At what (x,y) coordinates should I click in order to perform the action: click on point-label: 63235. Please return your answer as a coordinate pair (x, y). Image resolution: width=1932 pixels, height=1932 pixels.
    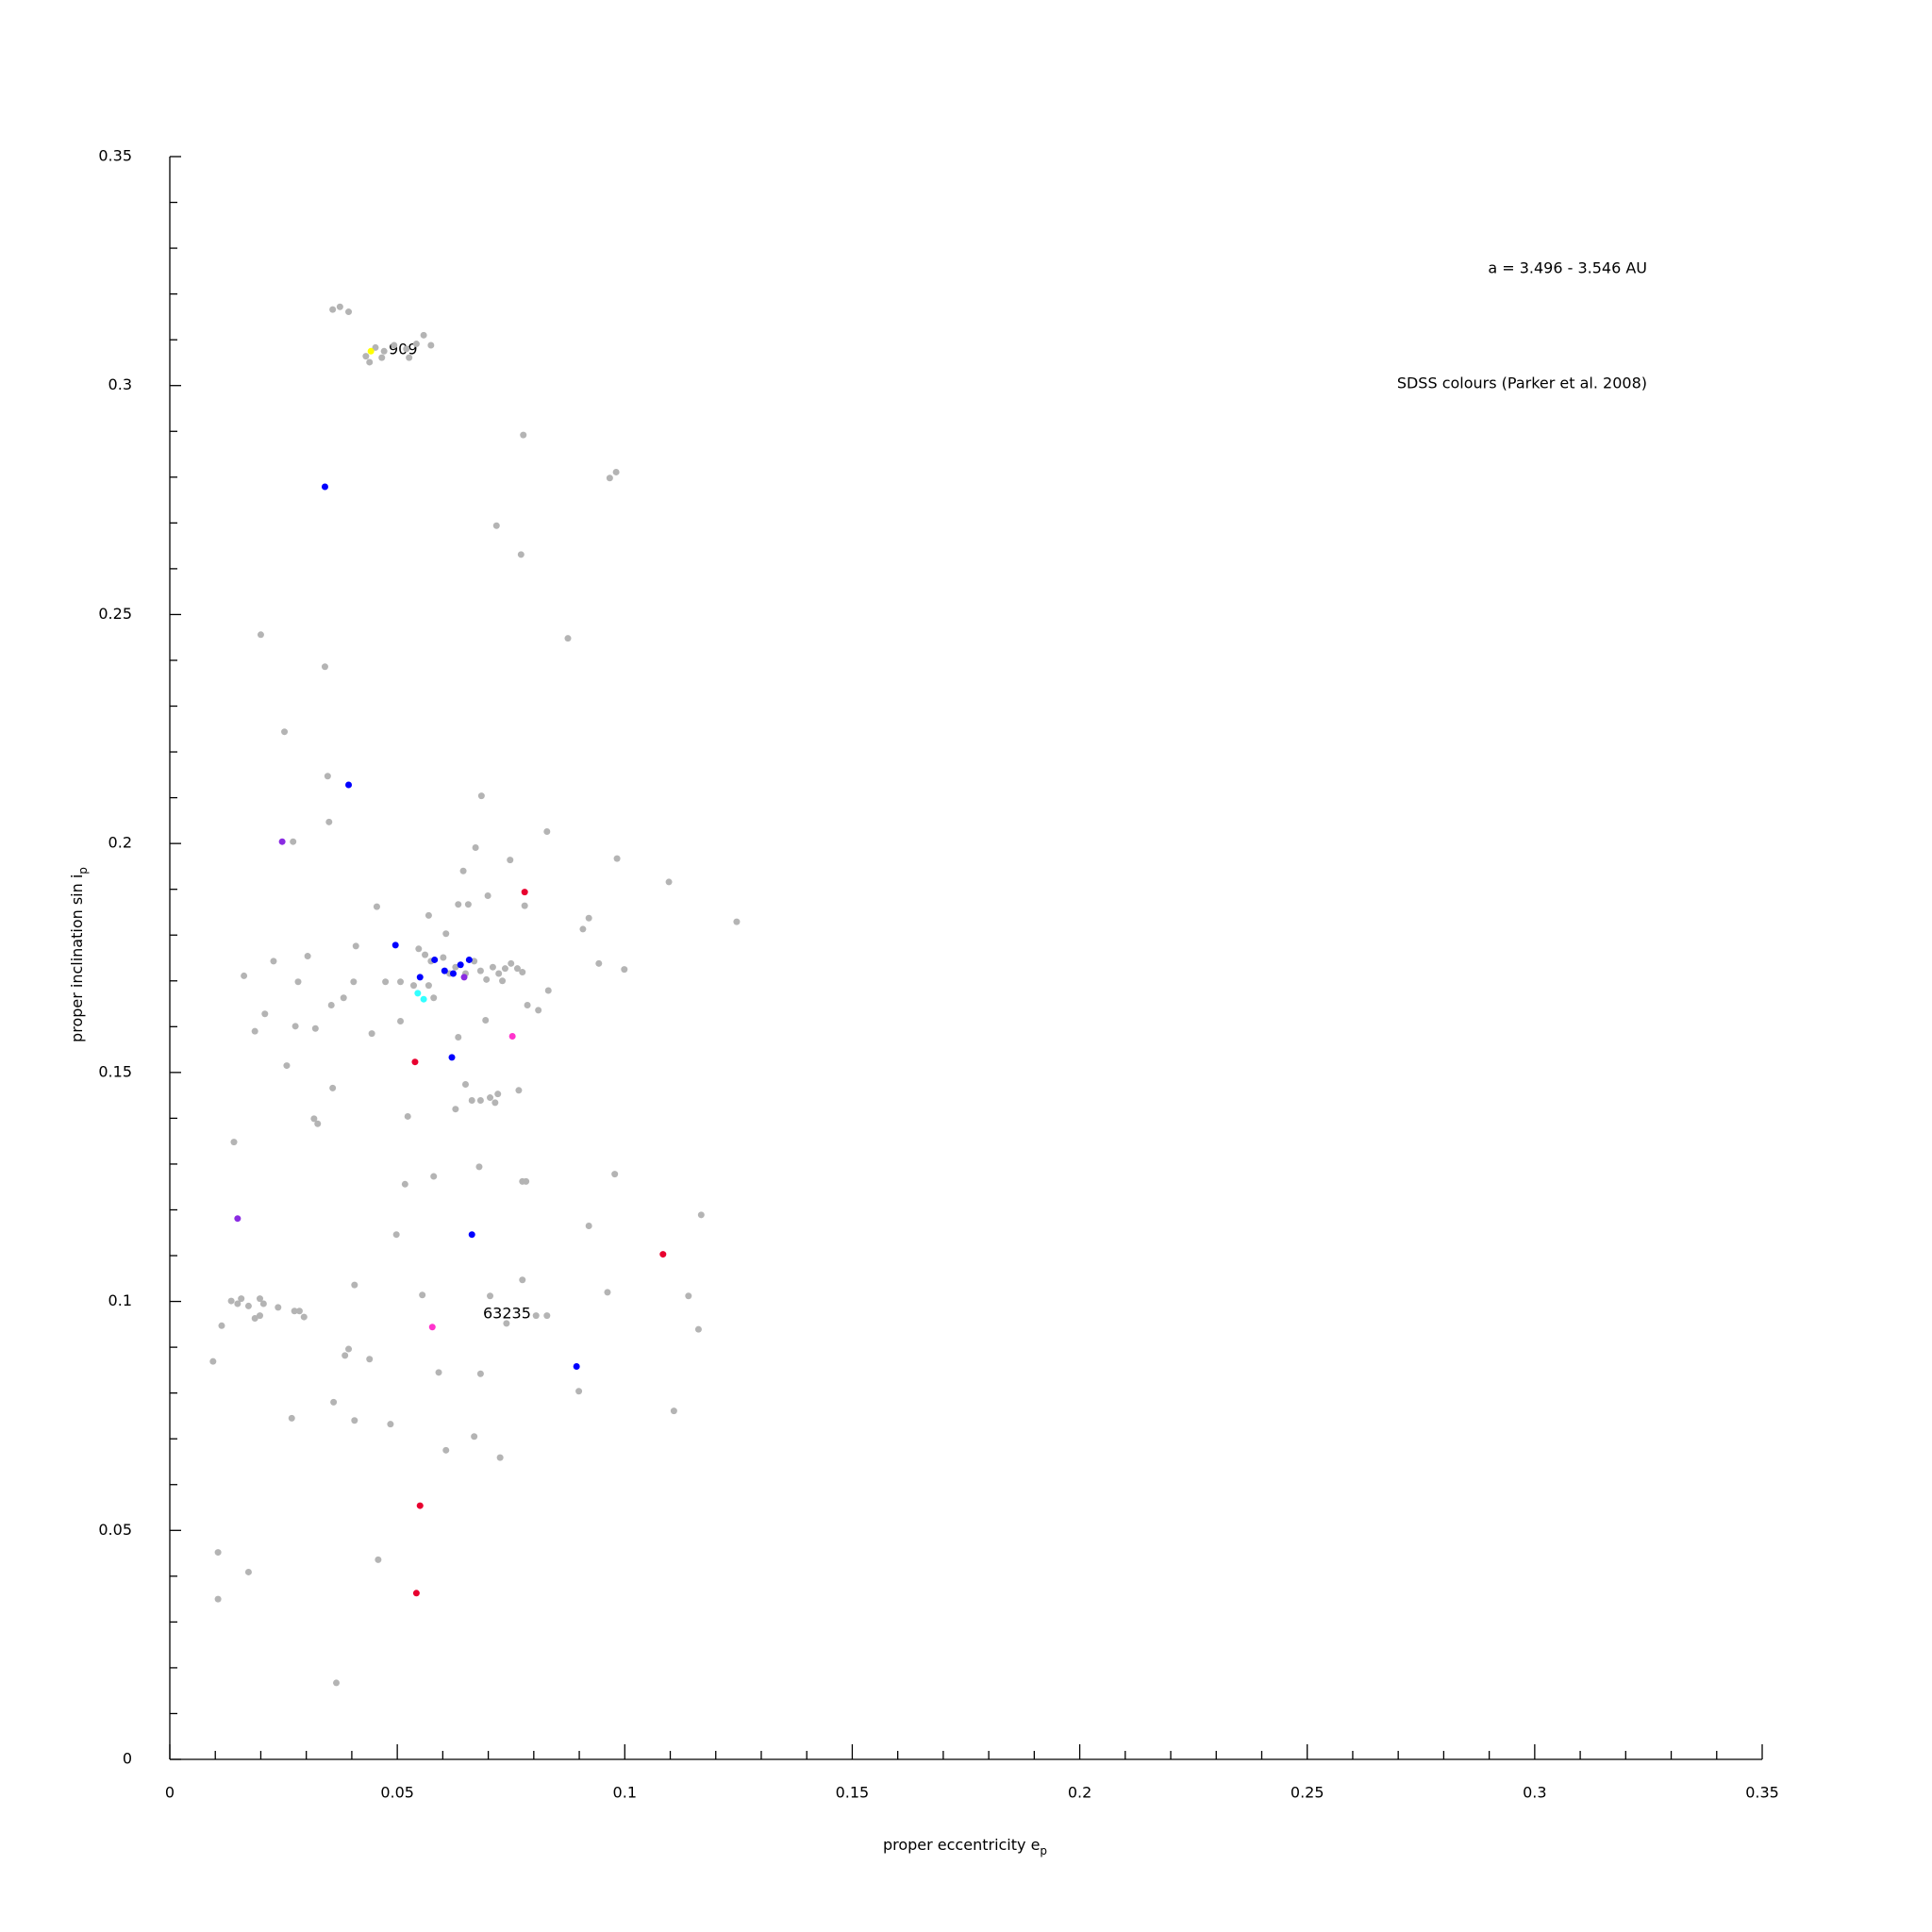
    Looking at the image, I should click on (507, 1314).